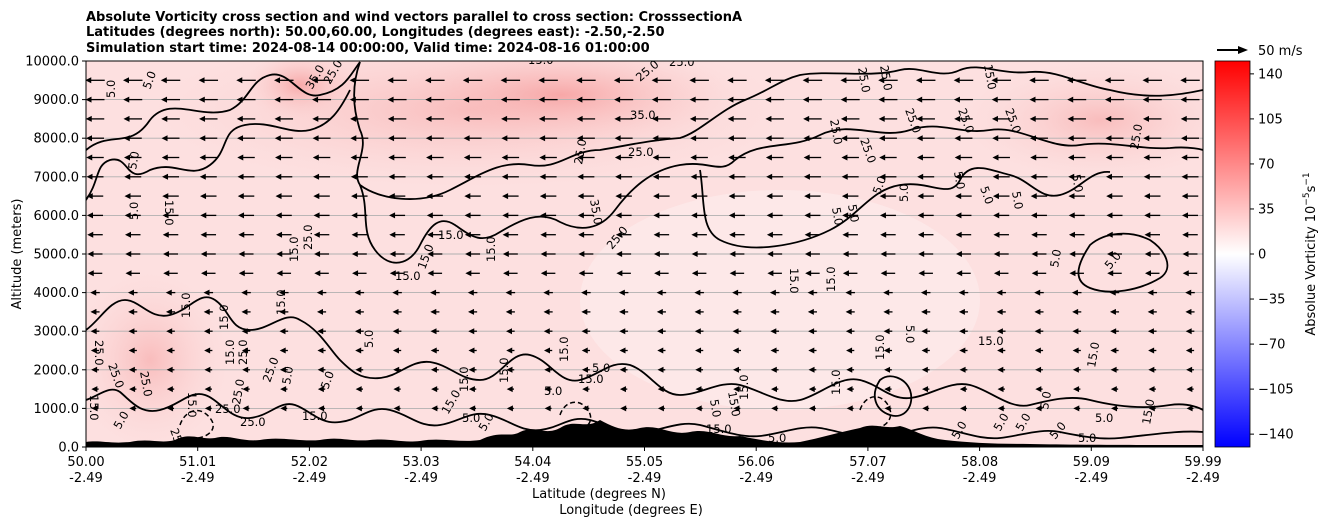 The image size is (1332, 526). What do you see at coordinates (1266, 209) in the screenshot?
I see `colorbar-tick-label: 35` at bounding box center [1266, 209].